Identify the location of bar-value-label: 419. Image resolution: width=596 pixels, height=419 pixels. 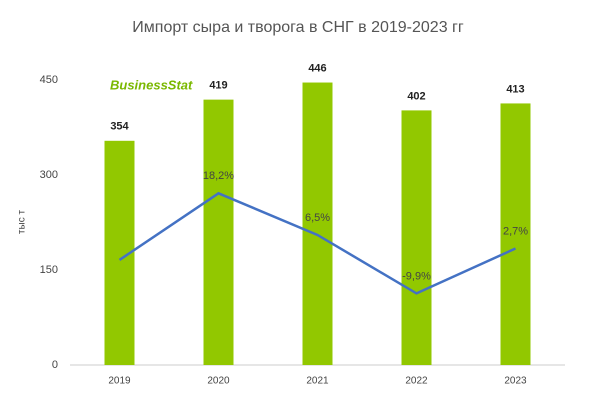
(218, 86).